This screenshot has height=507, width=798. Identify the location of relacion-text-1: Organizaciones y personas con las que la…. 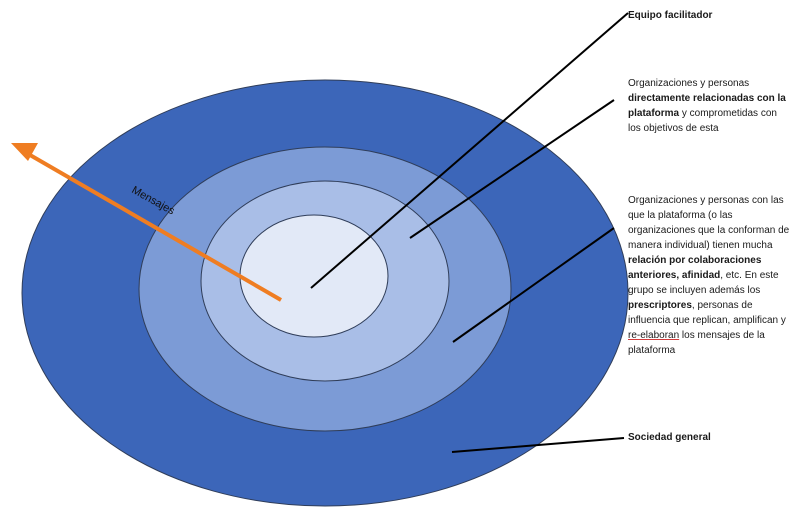
(709, 223).